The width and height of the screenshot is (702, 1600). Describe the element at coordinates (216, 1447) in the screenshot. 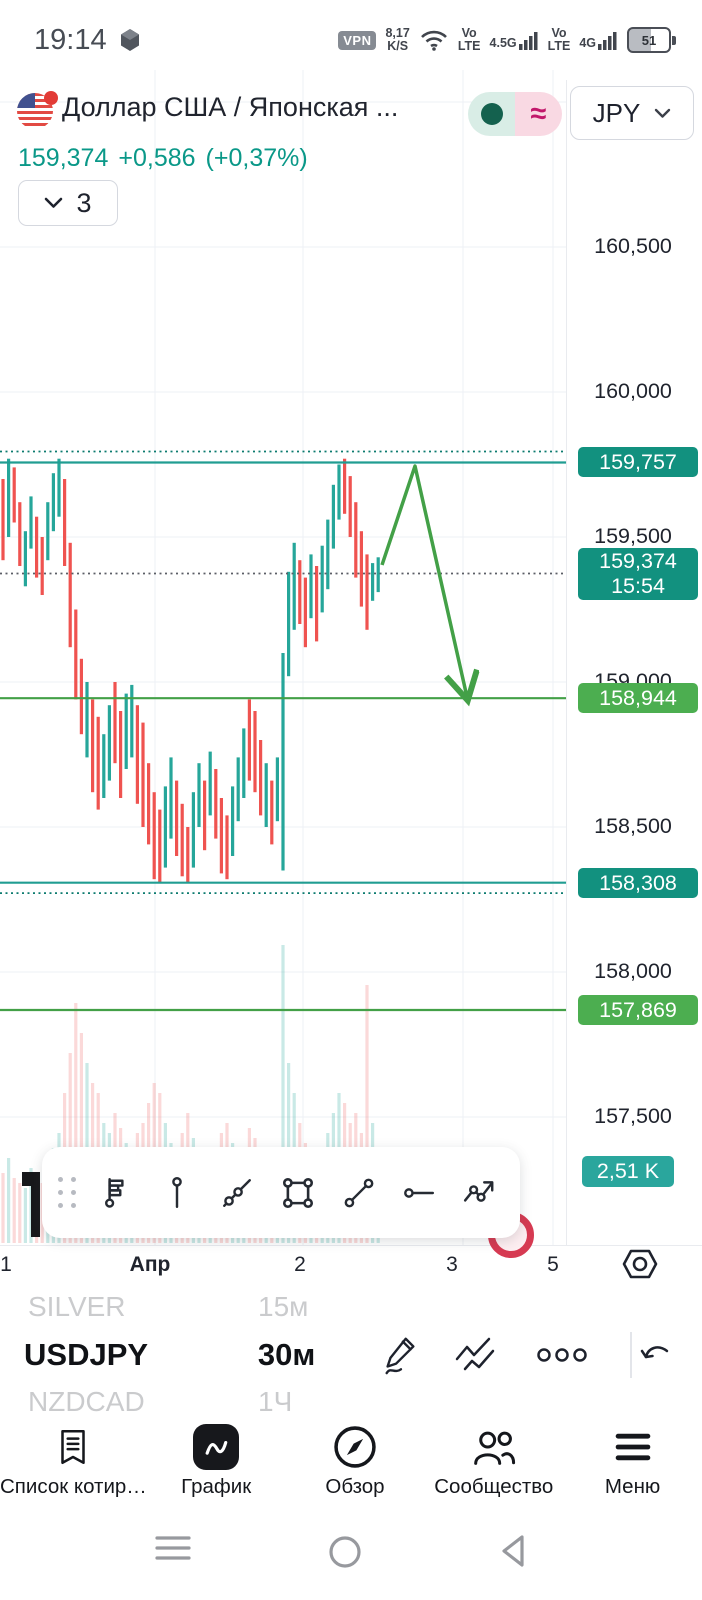

I see `chart-icon` at that location.